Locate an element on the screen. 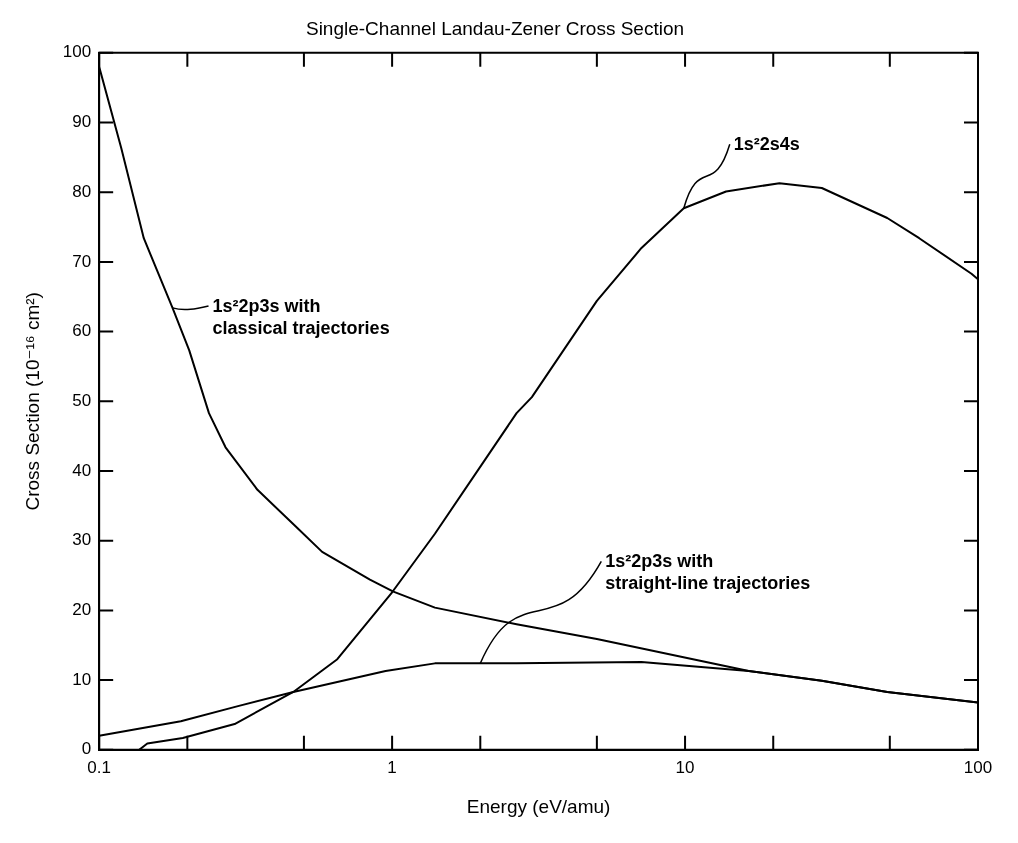 This screenshot has height=843, width=1018. annotation: 1s²2p3s with classical trajectories is located at coordinates (301, 316).